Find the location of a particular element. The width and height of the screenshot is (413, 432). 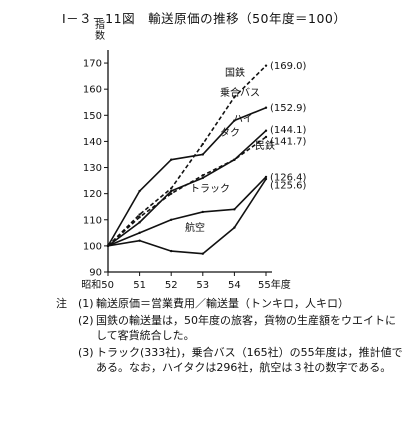

x-tick-label: 54 is located at coordinates (234, 285).